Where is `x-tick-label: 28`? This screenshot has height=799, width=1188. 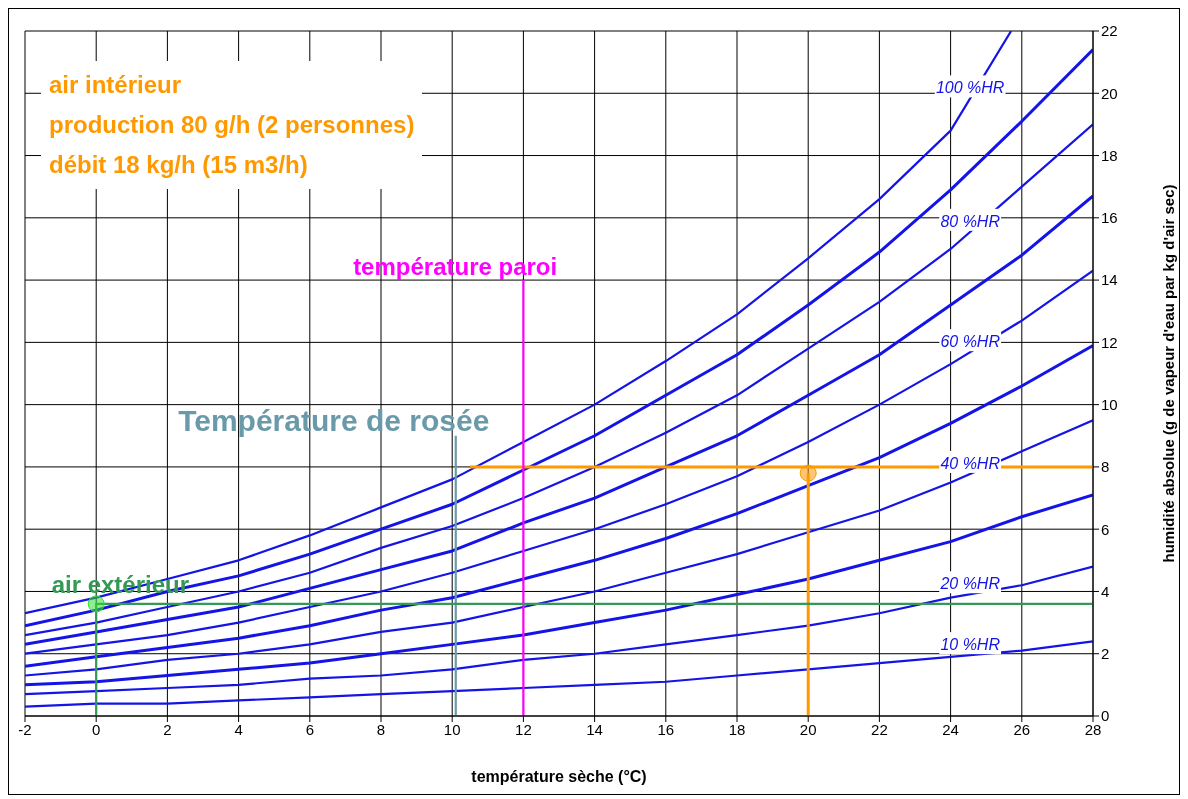
x-tick-label: 28 is located at coordinates (1093, 729).